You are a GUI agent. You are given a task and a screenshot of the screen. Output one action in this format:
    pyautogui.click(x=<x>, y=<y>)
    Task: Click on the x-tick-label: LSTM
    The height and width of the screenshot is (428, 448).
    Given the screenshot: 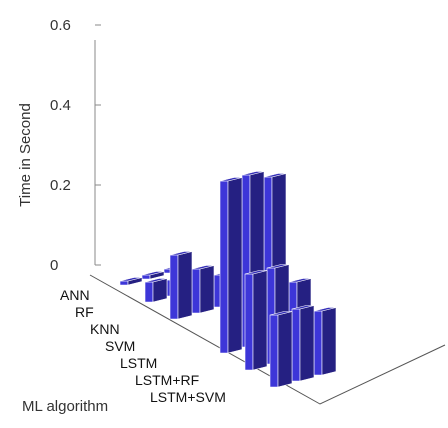 What is the action you would take?
    pyautogui.click(x=138, y=363)
    